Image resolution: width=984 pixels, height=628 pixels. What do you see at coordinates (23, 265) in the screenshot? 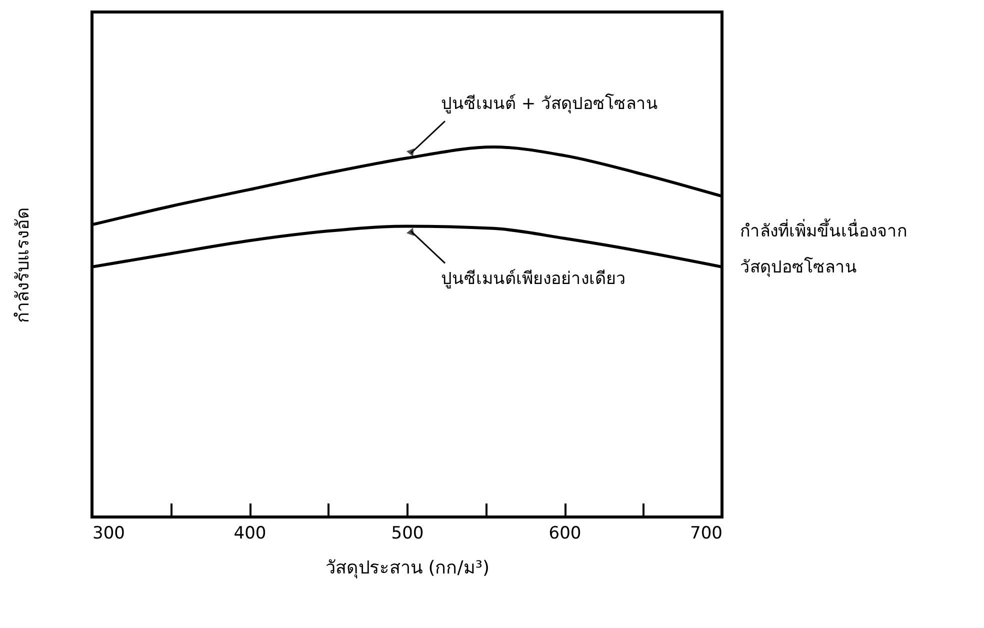
I see `y-axis-title: กำลังรับแรงอัด` at bounding box center [23, 265].